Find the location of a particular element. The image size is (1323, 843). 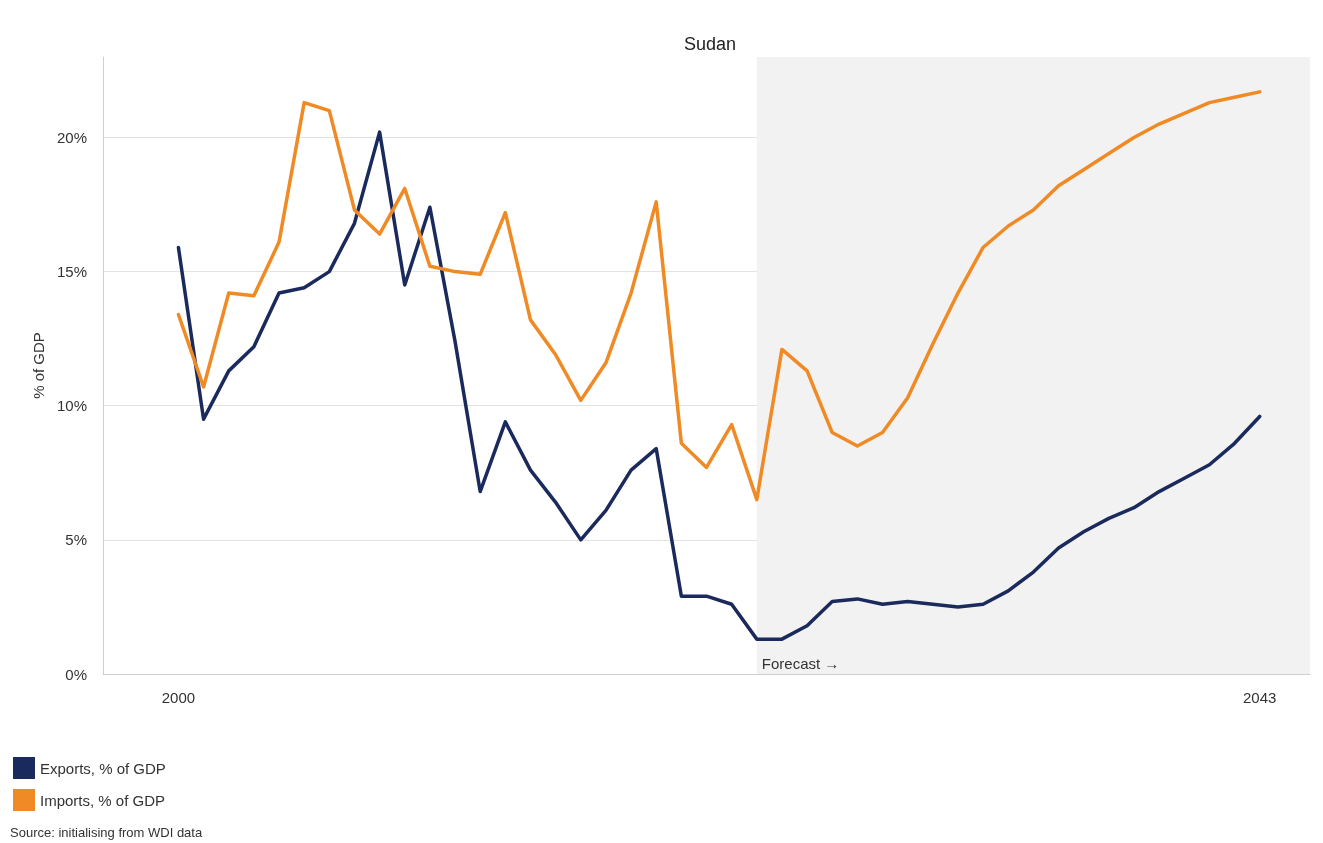

x-tick-label: 2000 is located at coordinates (178, 697).